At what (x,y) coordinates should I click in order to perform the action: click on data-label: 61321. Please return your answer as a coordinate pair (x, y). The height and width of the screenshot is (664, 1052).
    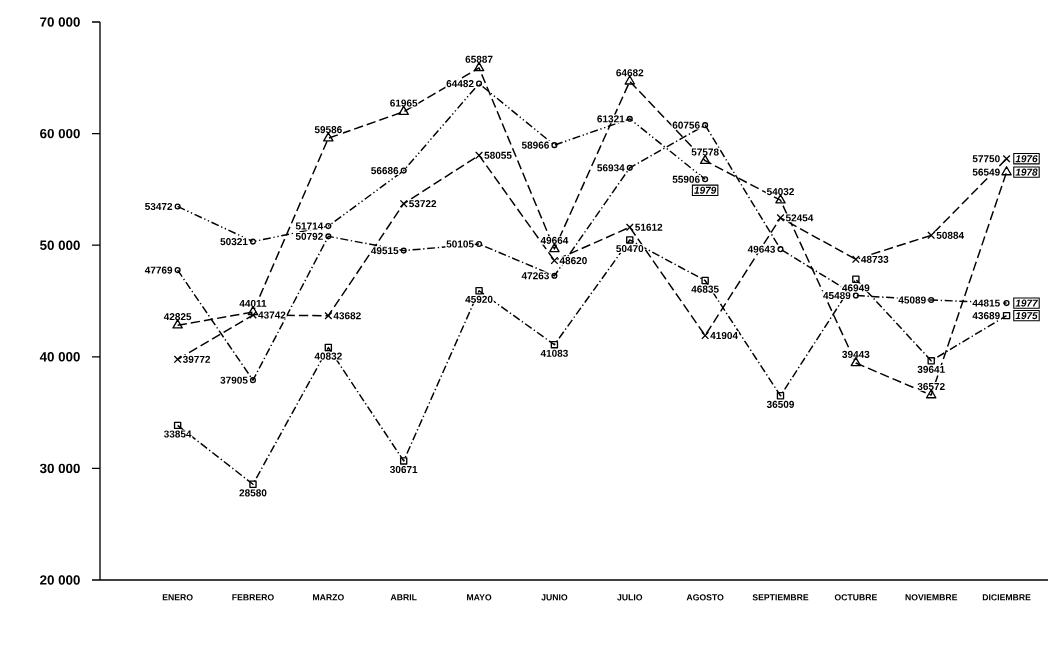
    Looking at the image, I should click on (611, 119).